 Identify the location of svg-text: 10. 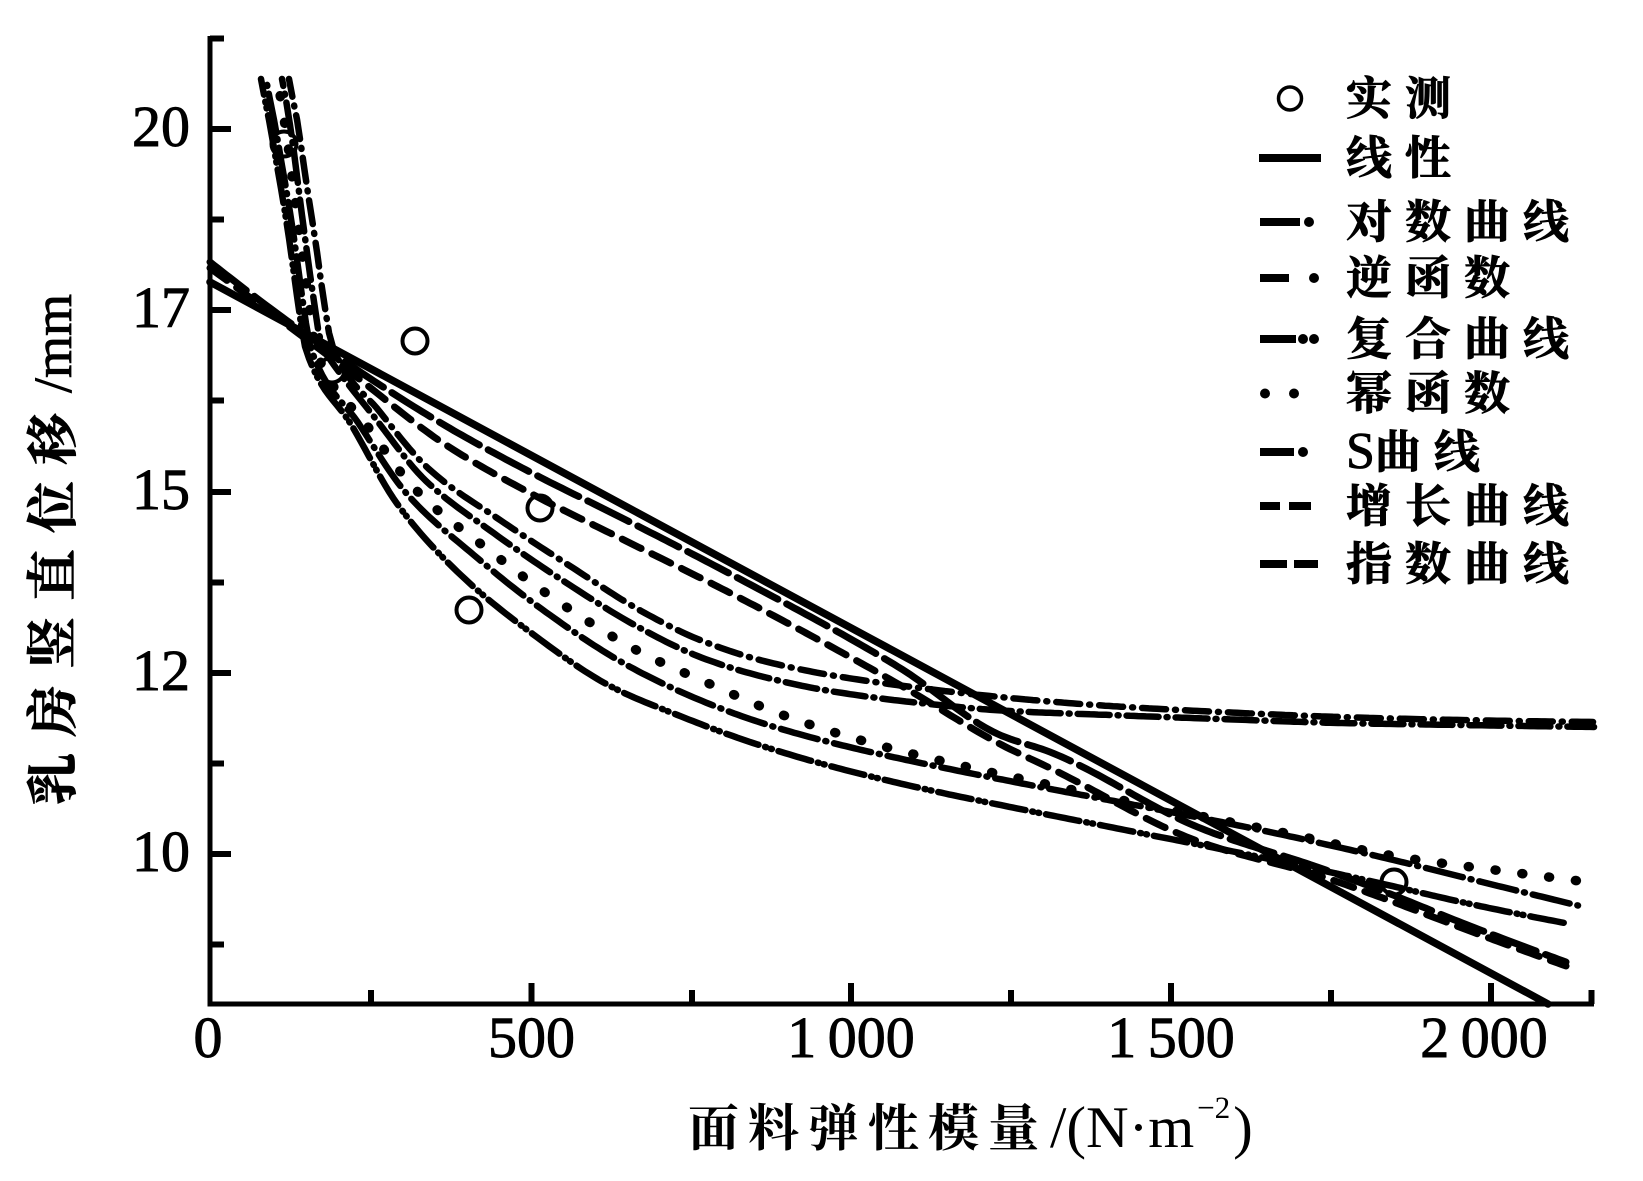
(161, 851).